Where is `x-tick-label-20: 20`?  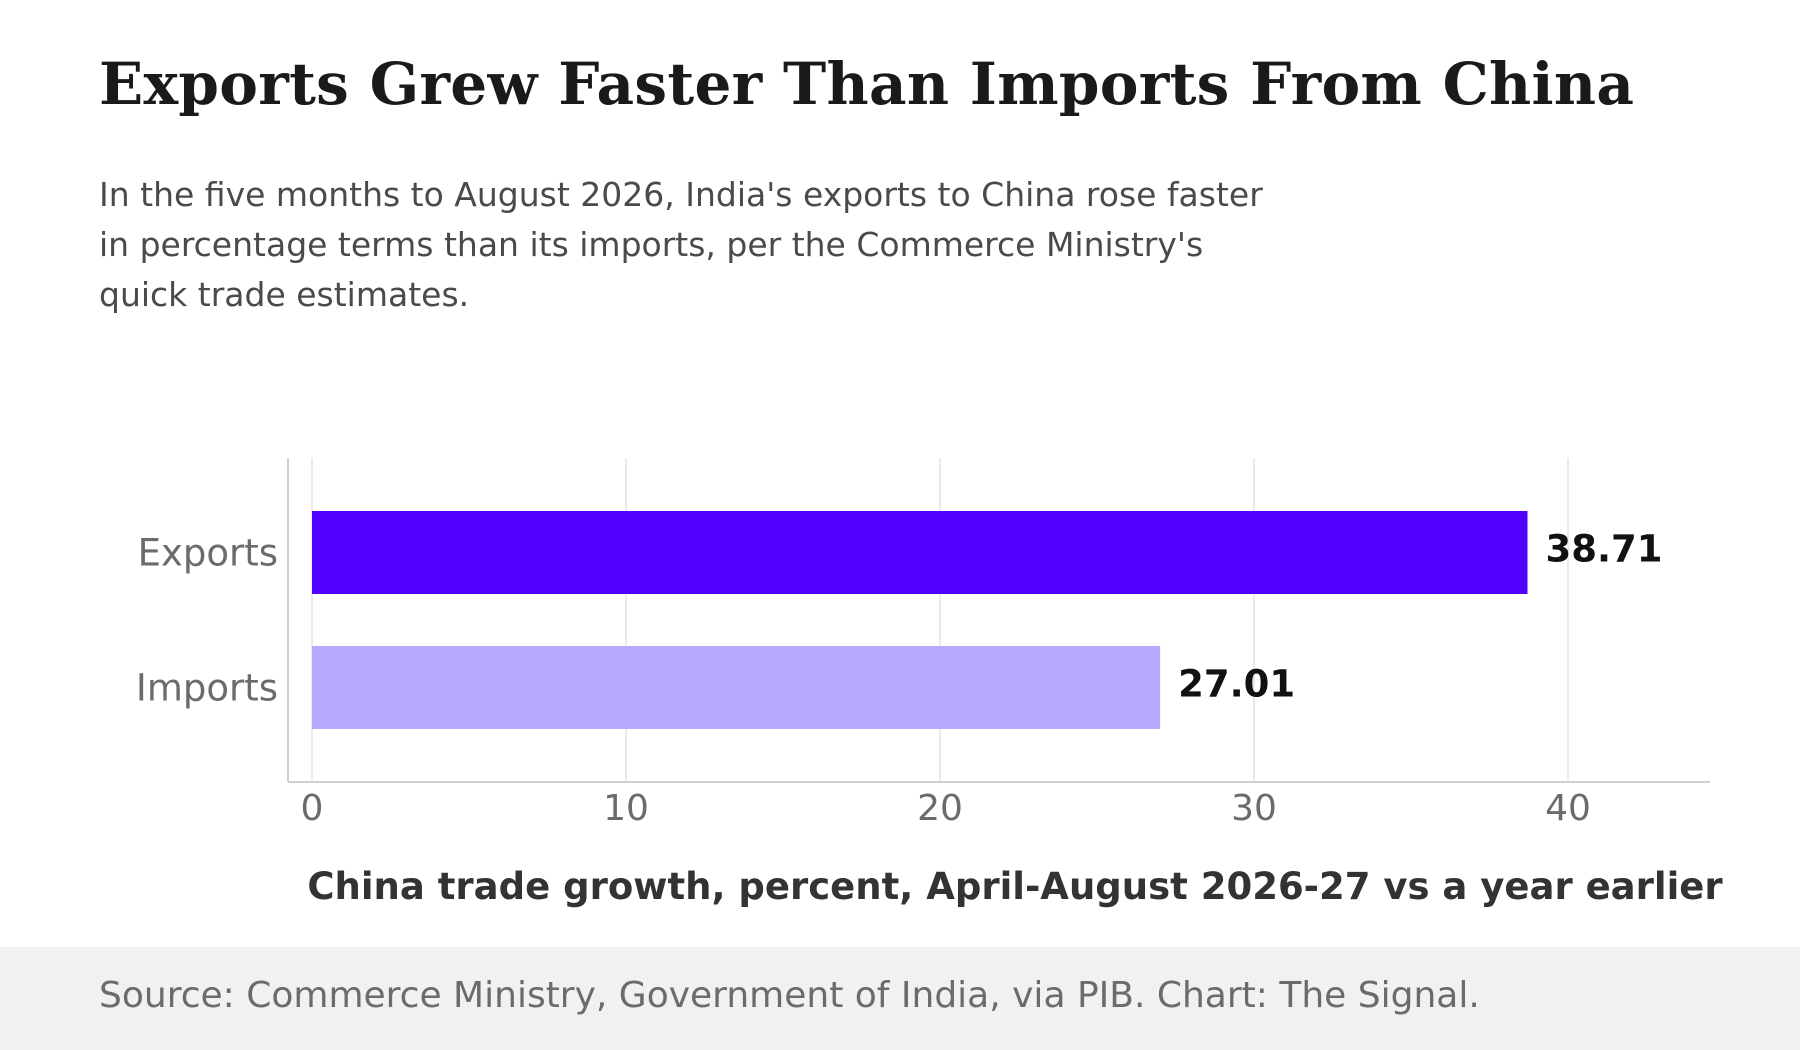
x-tick-label-20: 20 is located at coordinates (940, 808).